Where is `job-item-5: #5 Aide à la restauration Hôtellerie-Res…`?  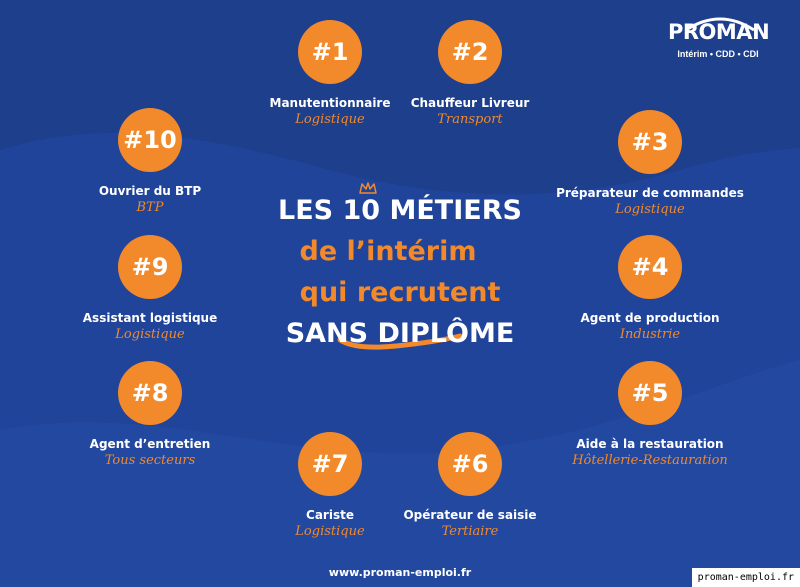 job-item-5: #5 Aide à la restauration Hôtellerie-Res… is located at coordinates (650, 414).